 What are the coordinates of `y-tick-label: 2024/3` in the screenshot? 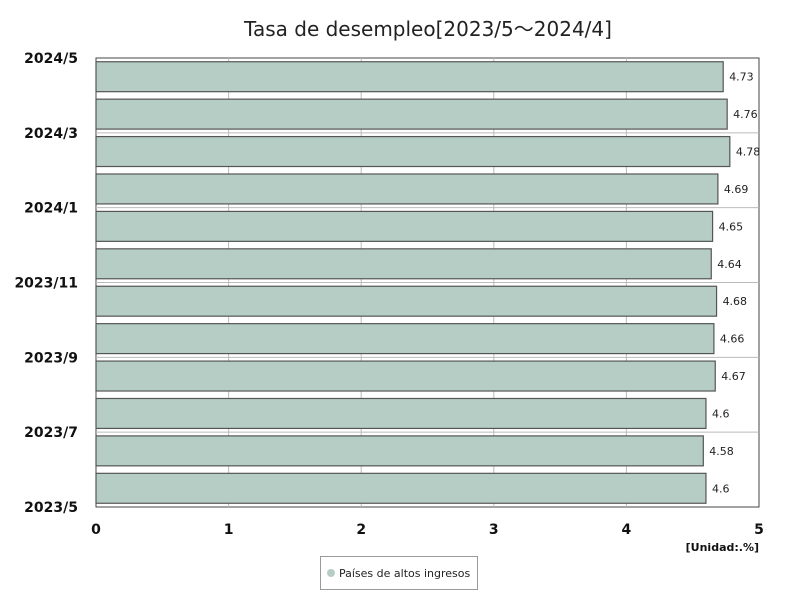 It's located at (51, 134).